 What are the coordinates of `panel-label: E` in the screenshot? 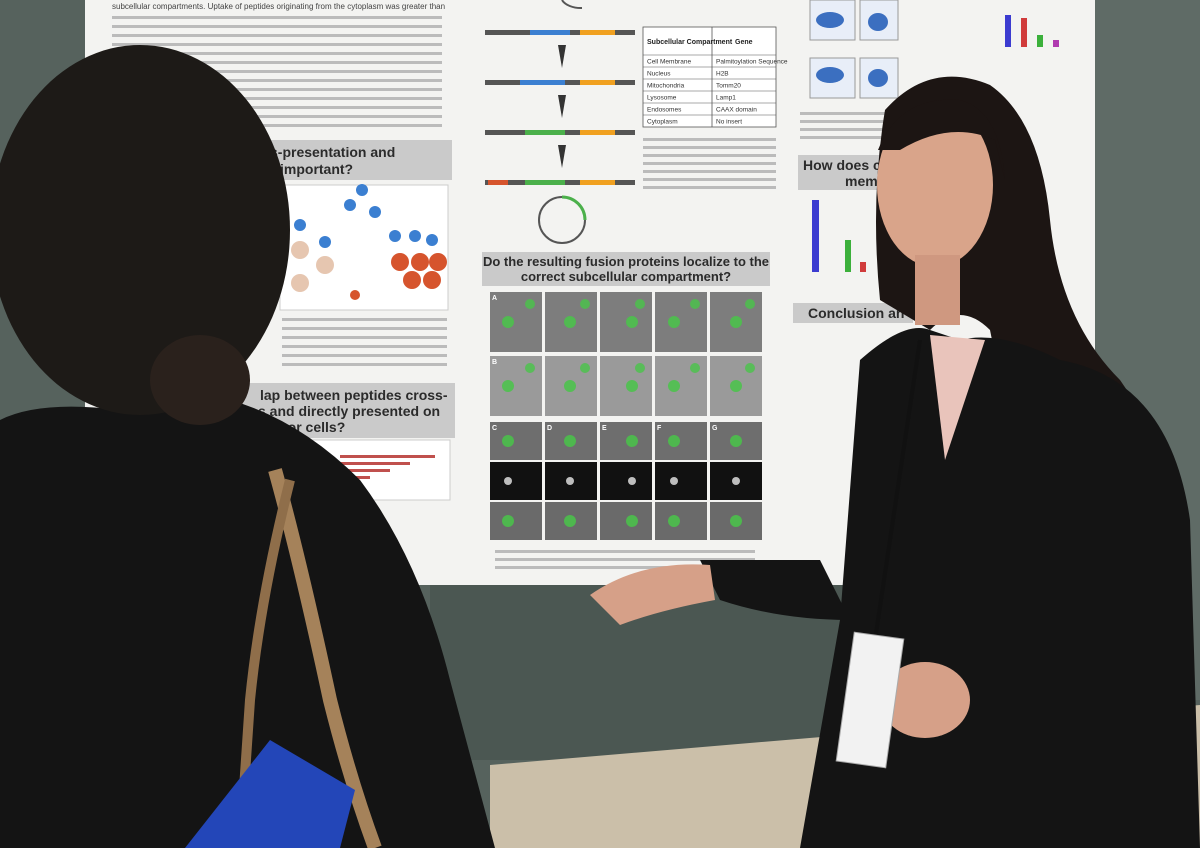 It's located at (604, 428).